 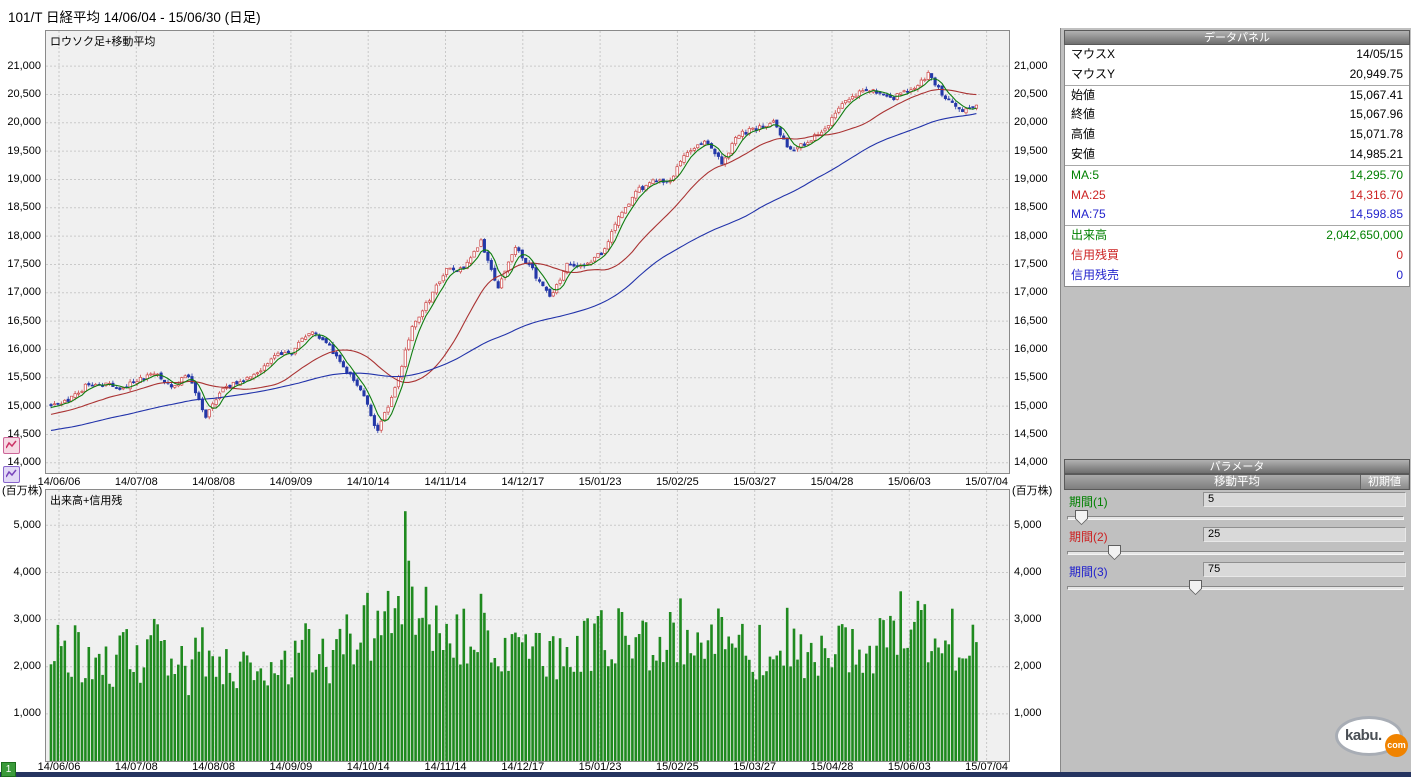 I want to click on price-y-axis-label-right: 21,000, so click(x=1031, y=65).